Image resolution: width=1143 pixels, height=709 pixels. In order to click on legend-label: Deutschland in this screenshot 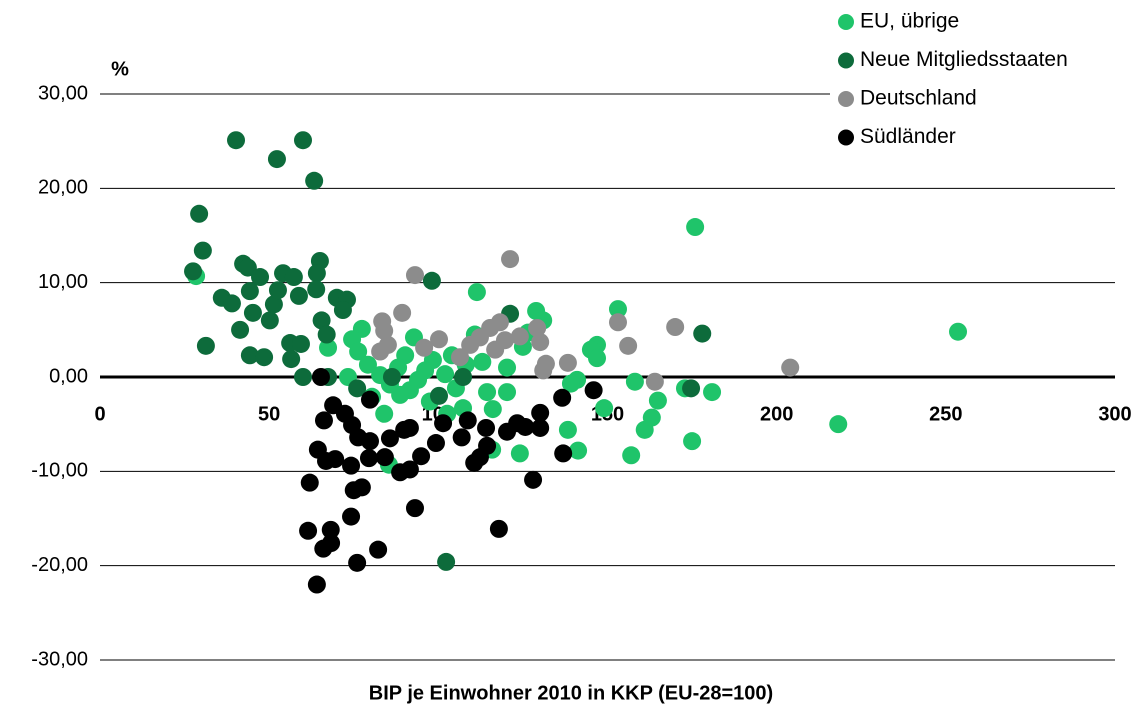, I will do `click(918, 98)`.